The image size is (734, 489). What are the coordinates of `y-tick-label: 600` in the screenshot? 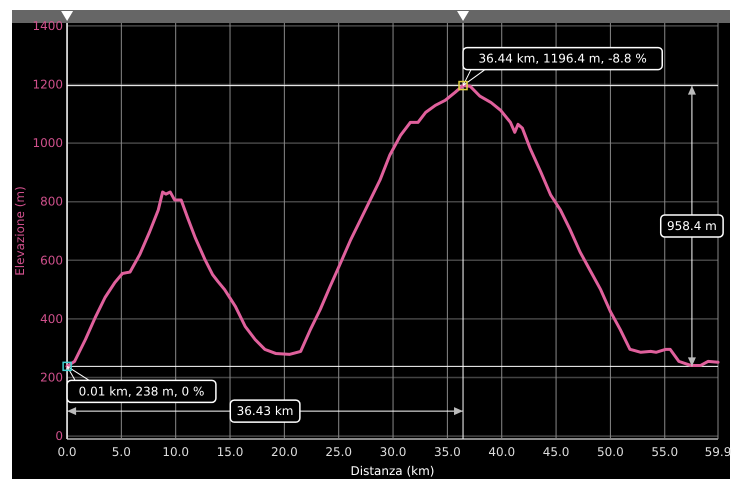 It's located at (51, 260).